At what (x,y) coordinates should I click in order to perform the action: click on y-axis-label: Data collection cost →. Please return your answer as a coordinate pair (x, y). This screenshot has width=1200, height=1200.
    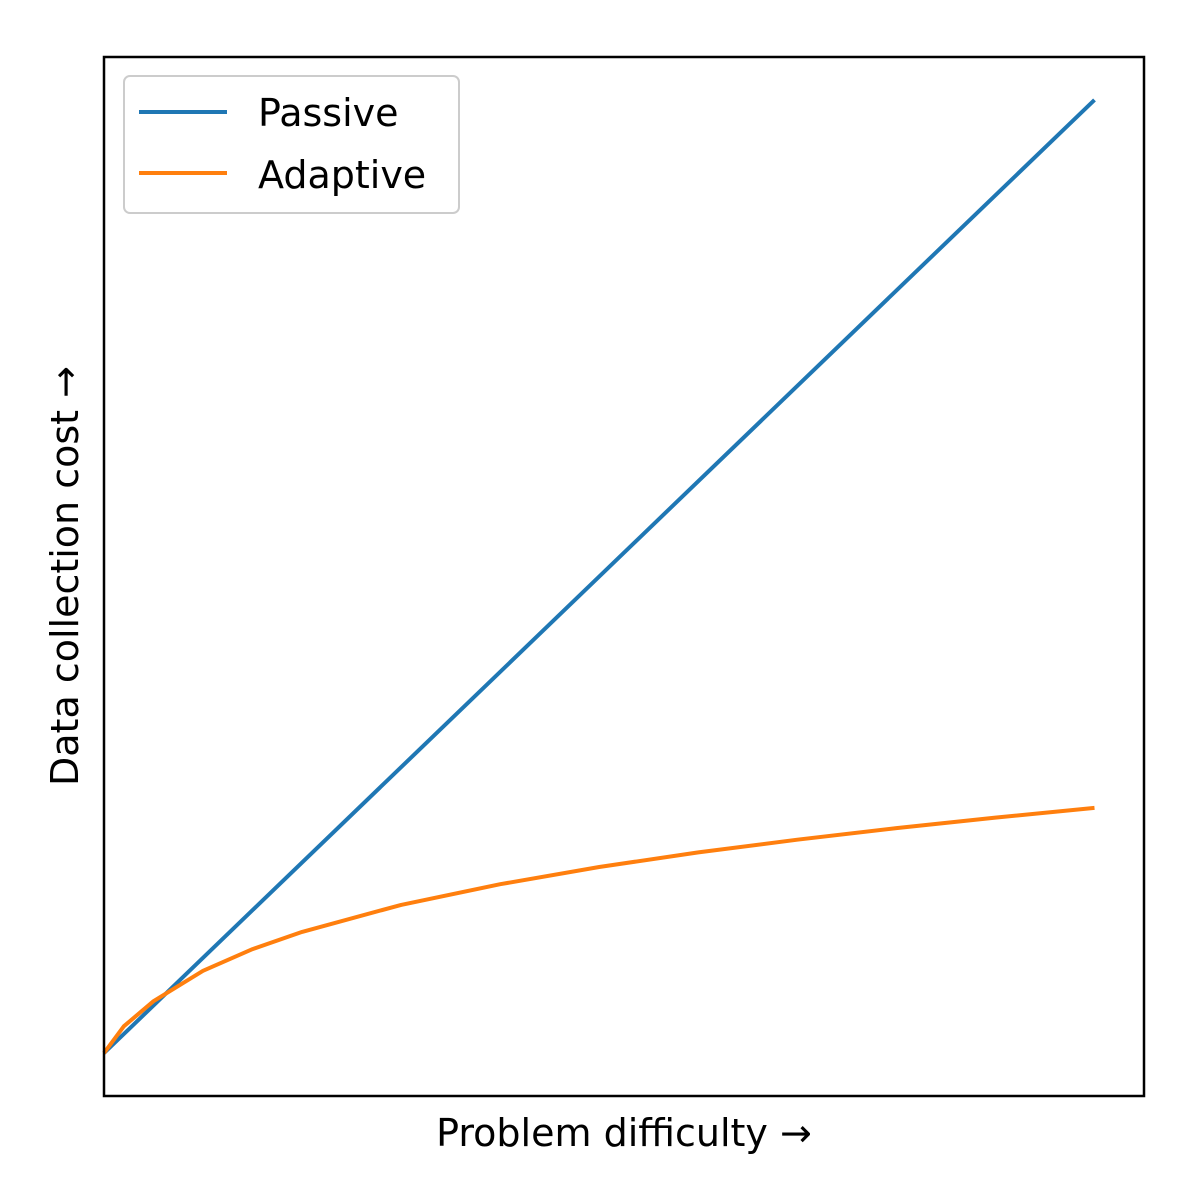
    Looking at the image, I should click on (65, 576).